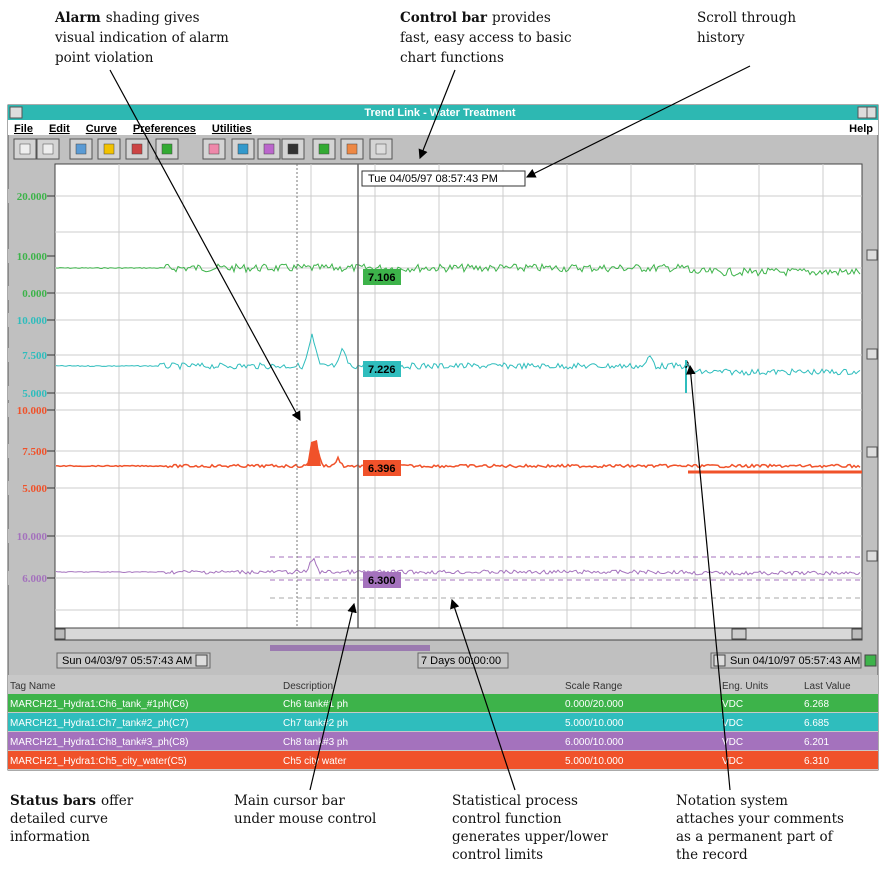 The image size is (885, 875). What do you see at coordinates (452, 58) in the screenshot?
I see `callout: chart functions` at bounding box center [452, 58].